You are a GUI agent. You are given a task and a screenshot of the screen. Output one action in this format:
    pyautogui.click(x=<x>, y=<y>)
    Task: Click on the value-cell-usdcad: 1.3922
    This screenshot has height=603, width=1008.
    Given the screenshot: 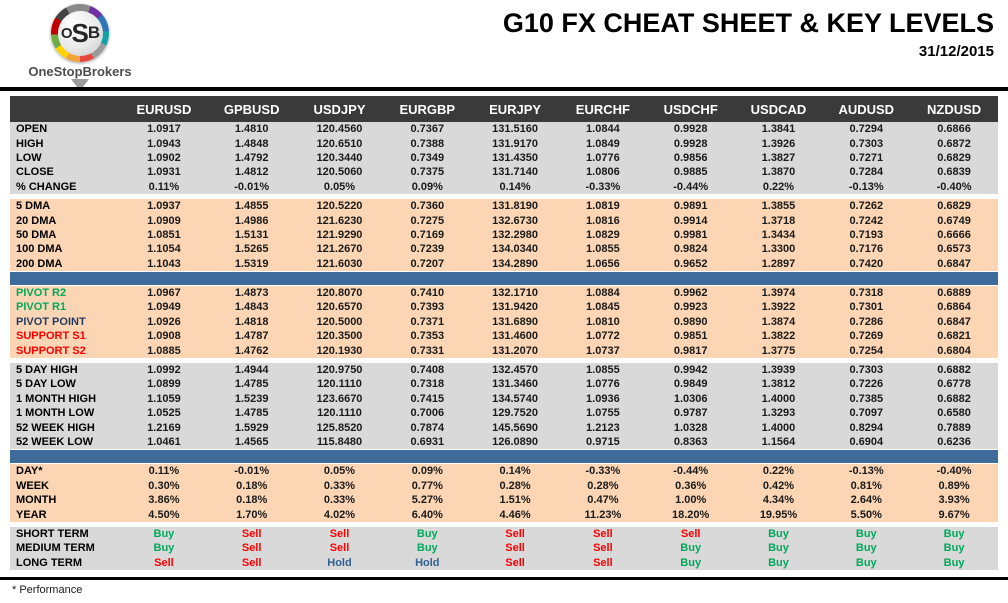 What is the action you would take?
    pyautogui.click(x=778, y=307)
    